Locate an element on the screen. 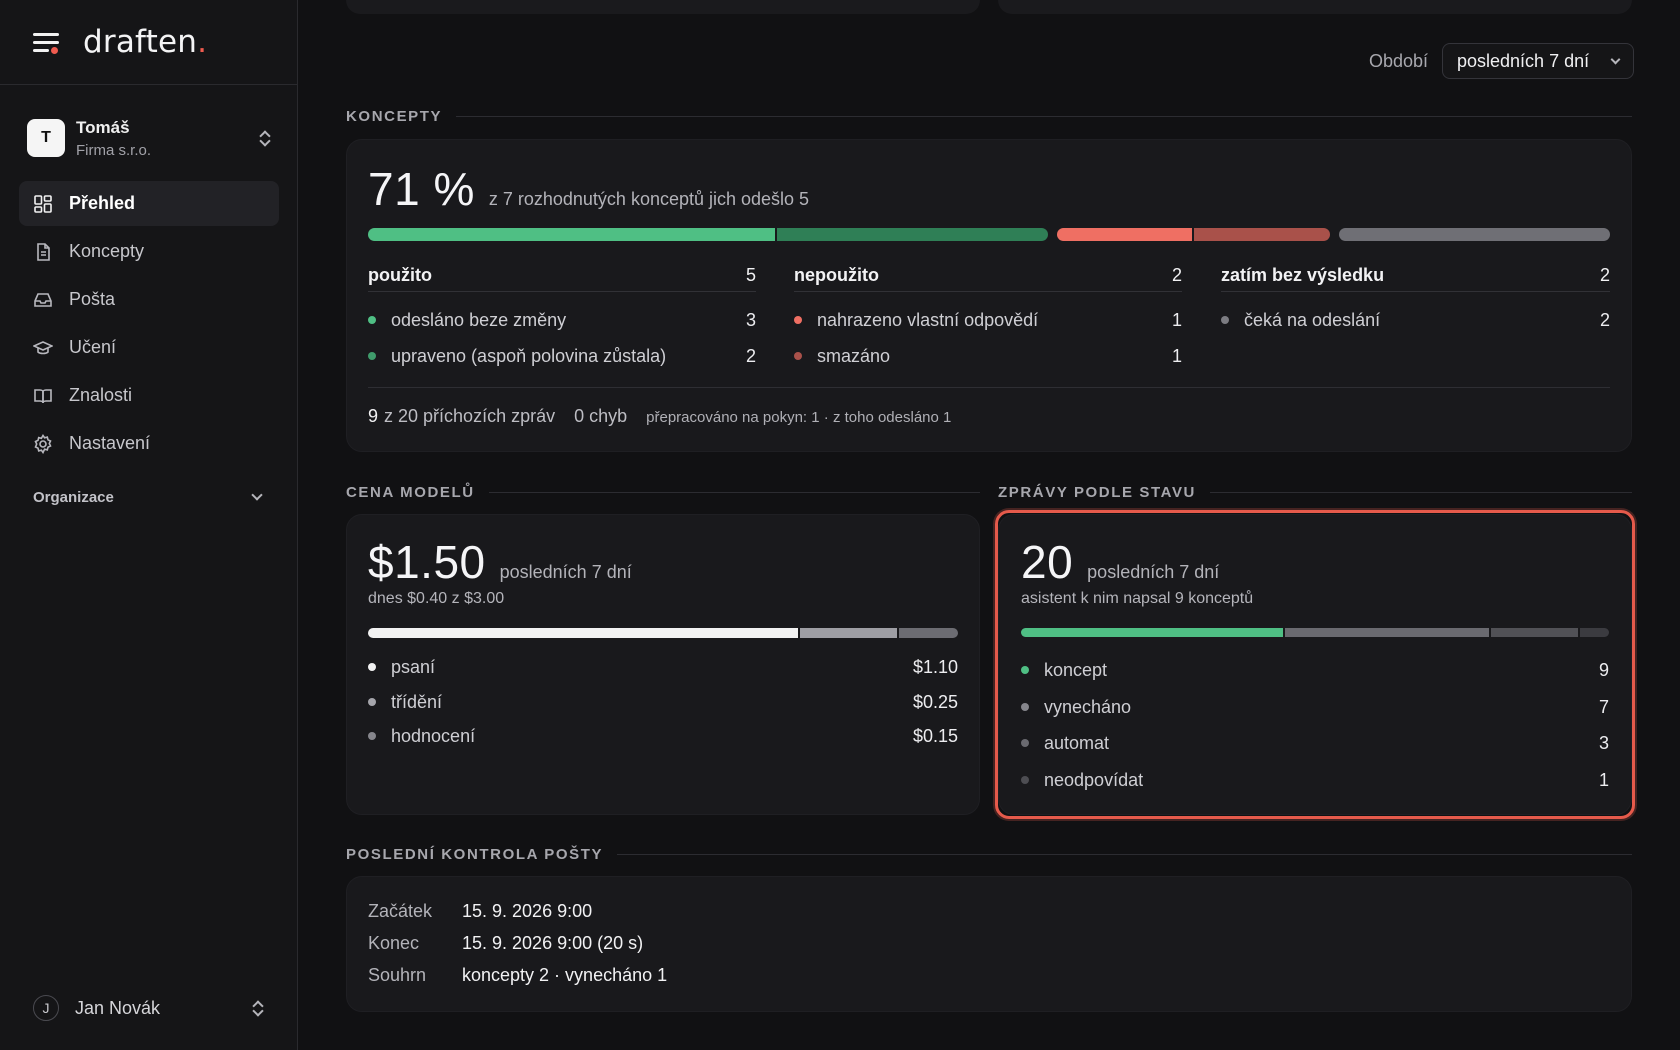  group-unused-header: nepoužito 2 is located at coordinates (988, 276).